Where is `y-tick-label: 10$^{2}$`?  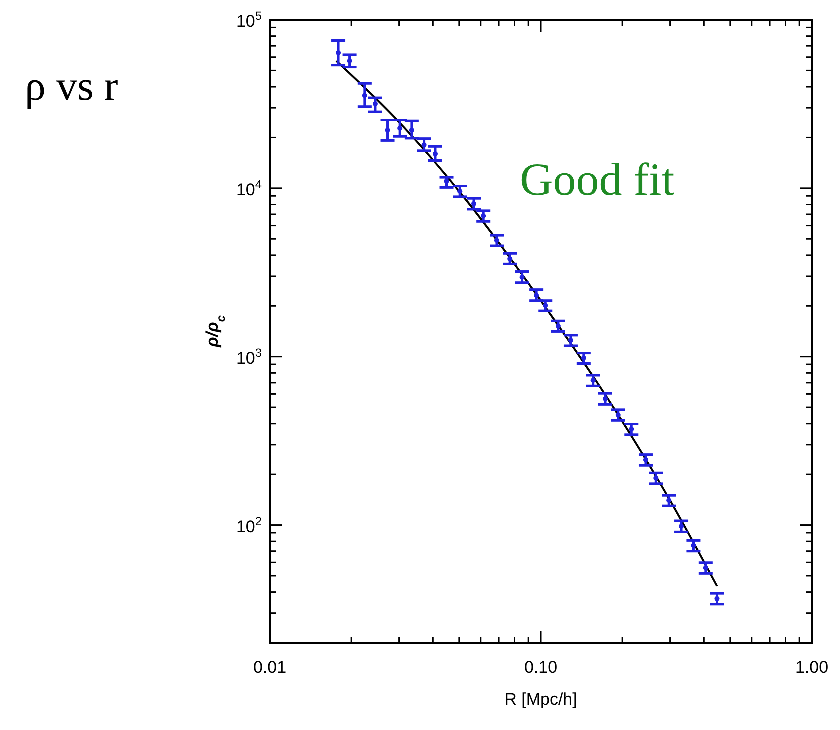 y-tick-label: 10$^{2}$ is located at coordinates (249, 525).